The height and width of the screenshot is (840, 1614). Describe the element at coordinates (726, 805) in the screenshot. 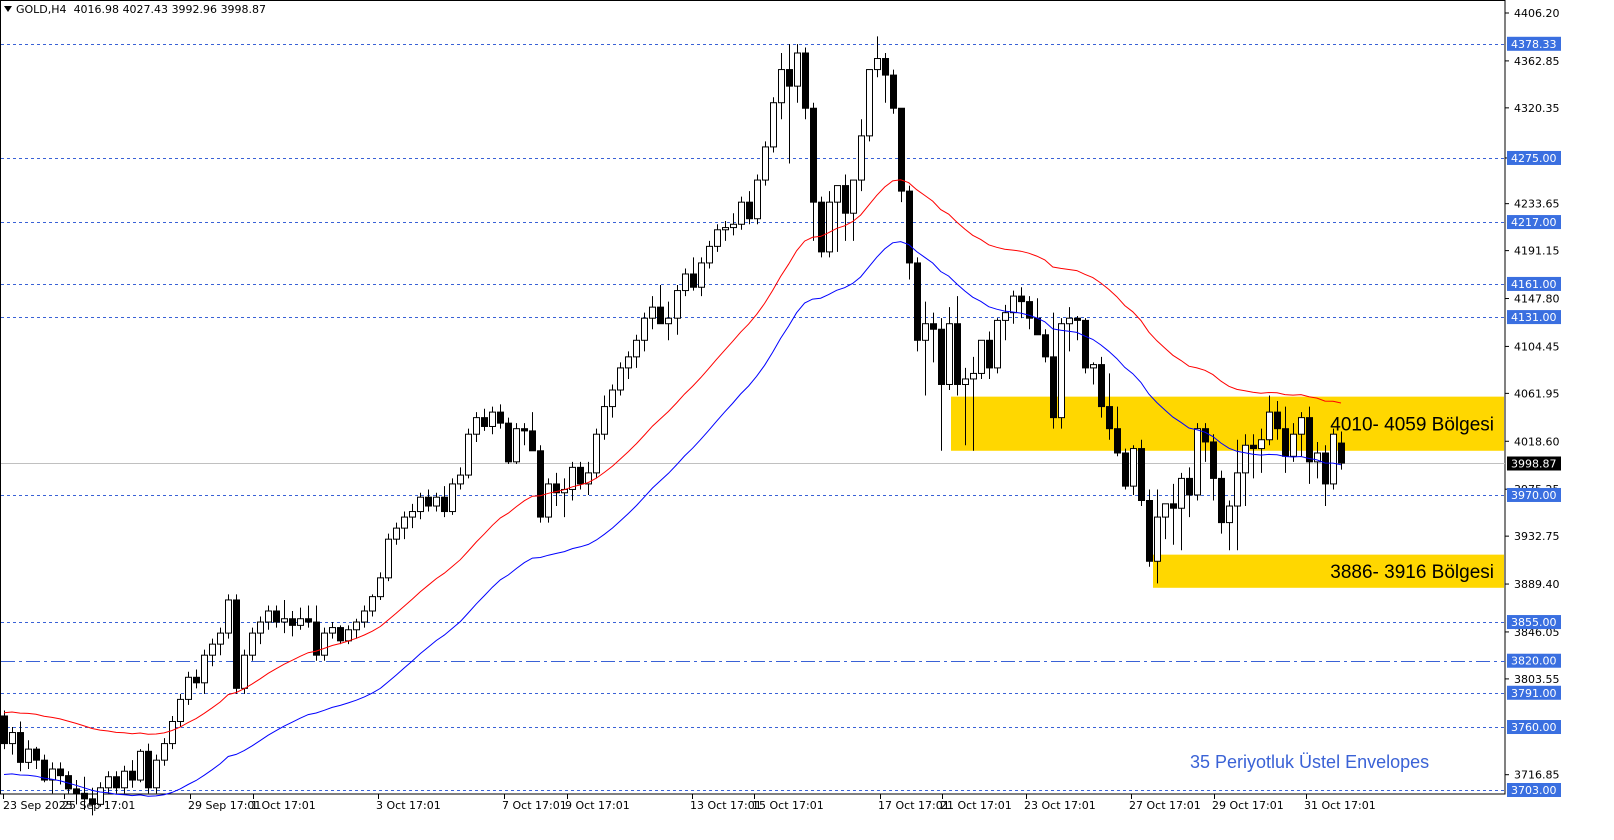

I see `time-tick-label: 13 Oct 17:01` at that location.